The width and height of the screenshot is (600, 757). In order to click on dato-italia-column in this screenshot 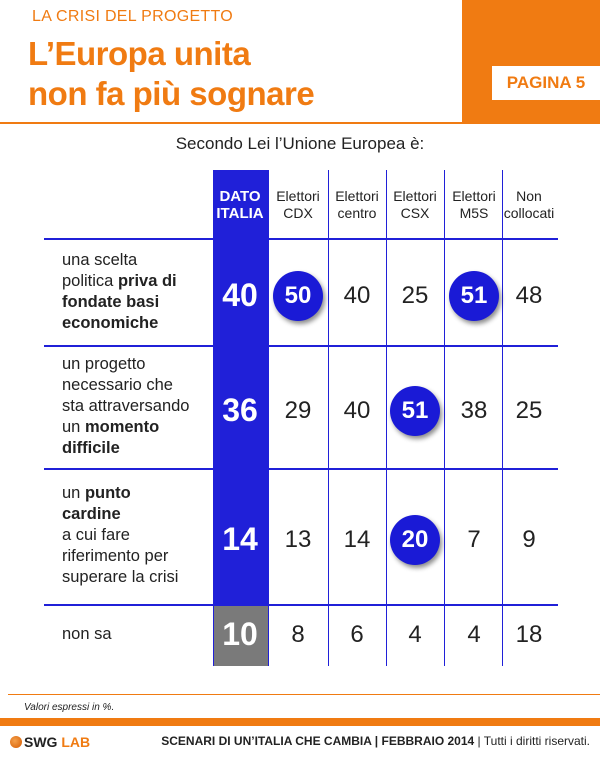, I will do `click(240, 388)`.